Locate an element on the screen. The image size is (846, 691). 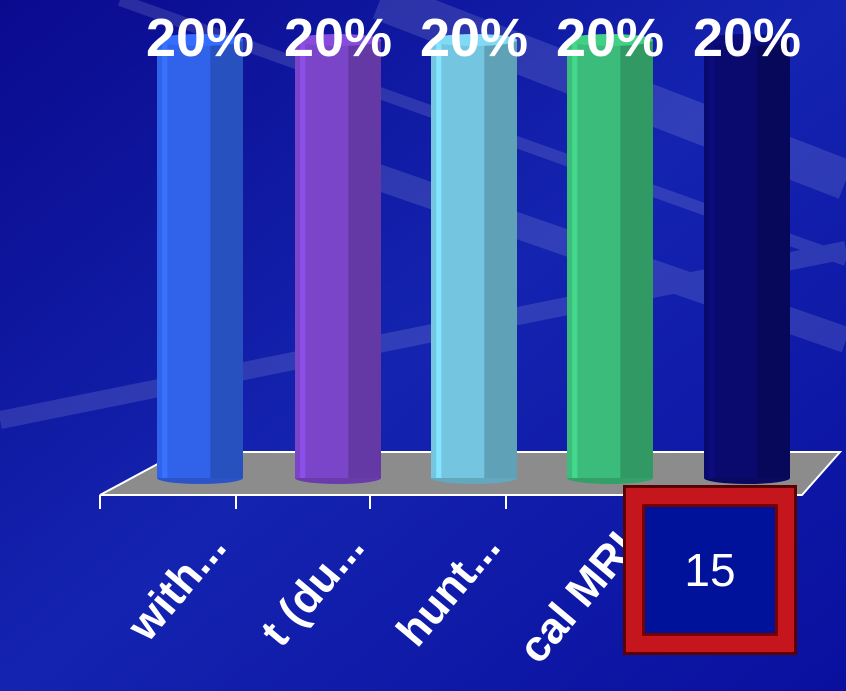
value-label-1: 20% is located at coordinates (200, 38).